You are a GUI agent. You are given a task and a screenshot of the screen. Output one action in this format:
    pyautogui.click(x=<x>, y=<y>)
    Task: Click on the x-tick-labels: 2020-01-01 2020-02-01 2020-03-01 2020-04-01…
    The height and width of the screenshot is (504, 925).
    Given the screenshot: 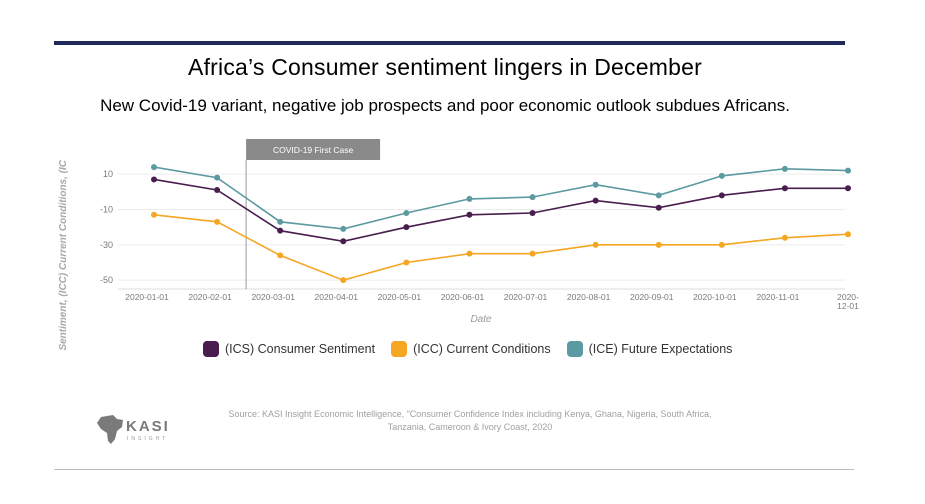 What is the action you would take?
    pyautogui.click(x=492, y=301)
    